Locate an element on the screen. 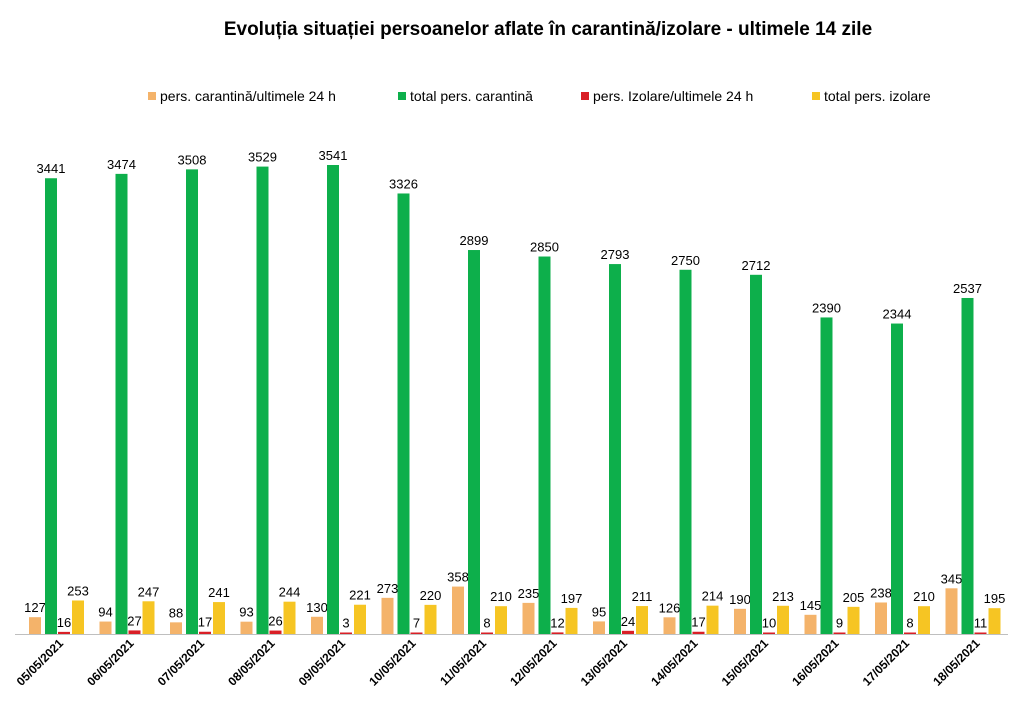 This screenshot has height=709, width=1024. legend-label: total pers. carantină is located at coordinates (471, 96).